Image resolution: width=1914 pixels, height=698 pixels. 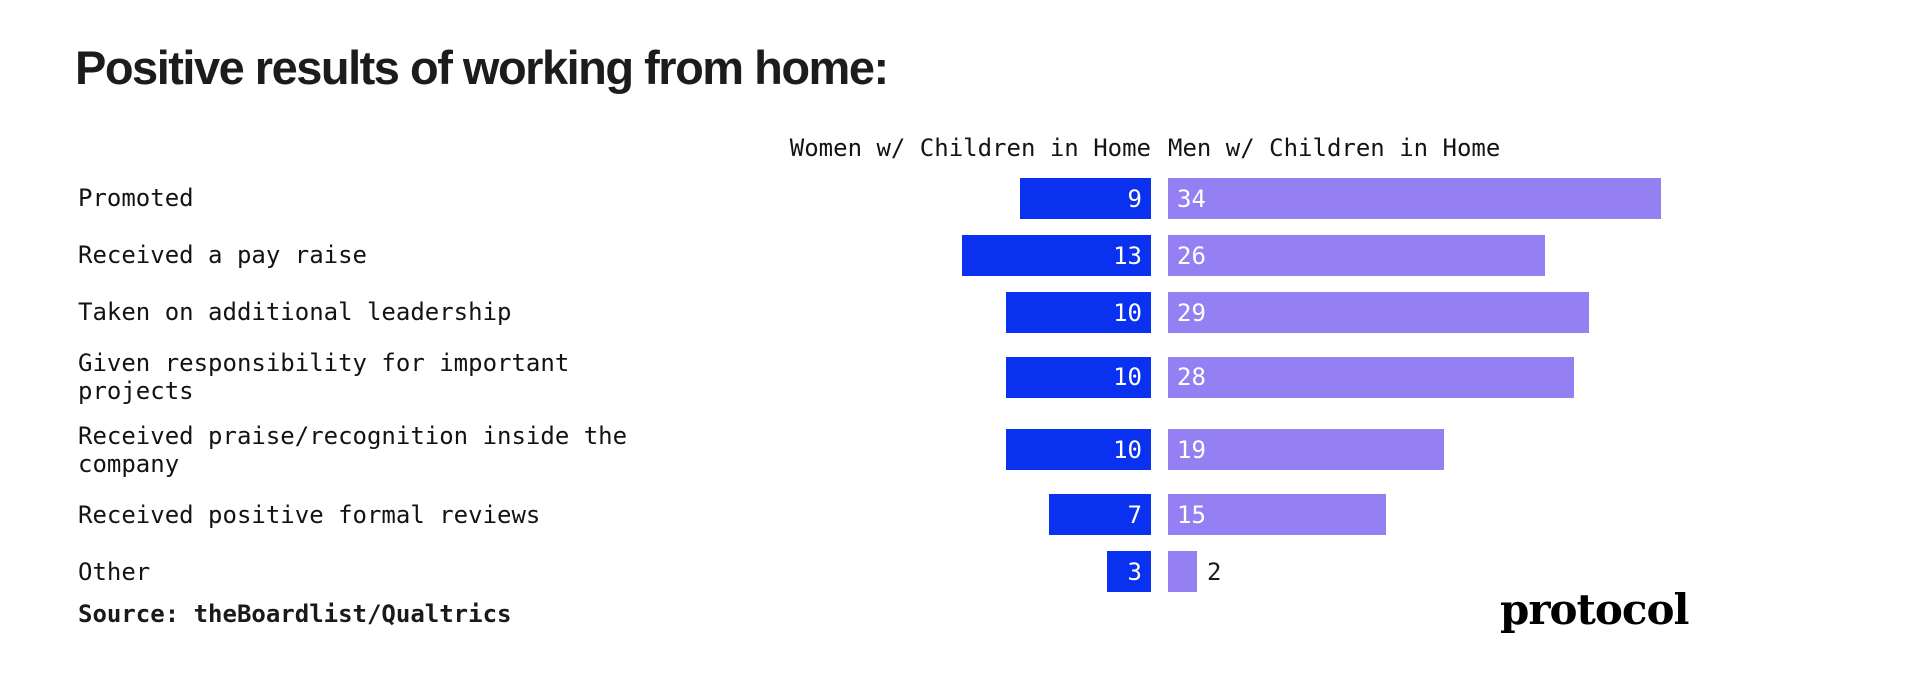 I want to click on bar-women: 9, so click(x=1085, y=198).